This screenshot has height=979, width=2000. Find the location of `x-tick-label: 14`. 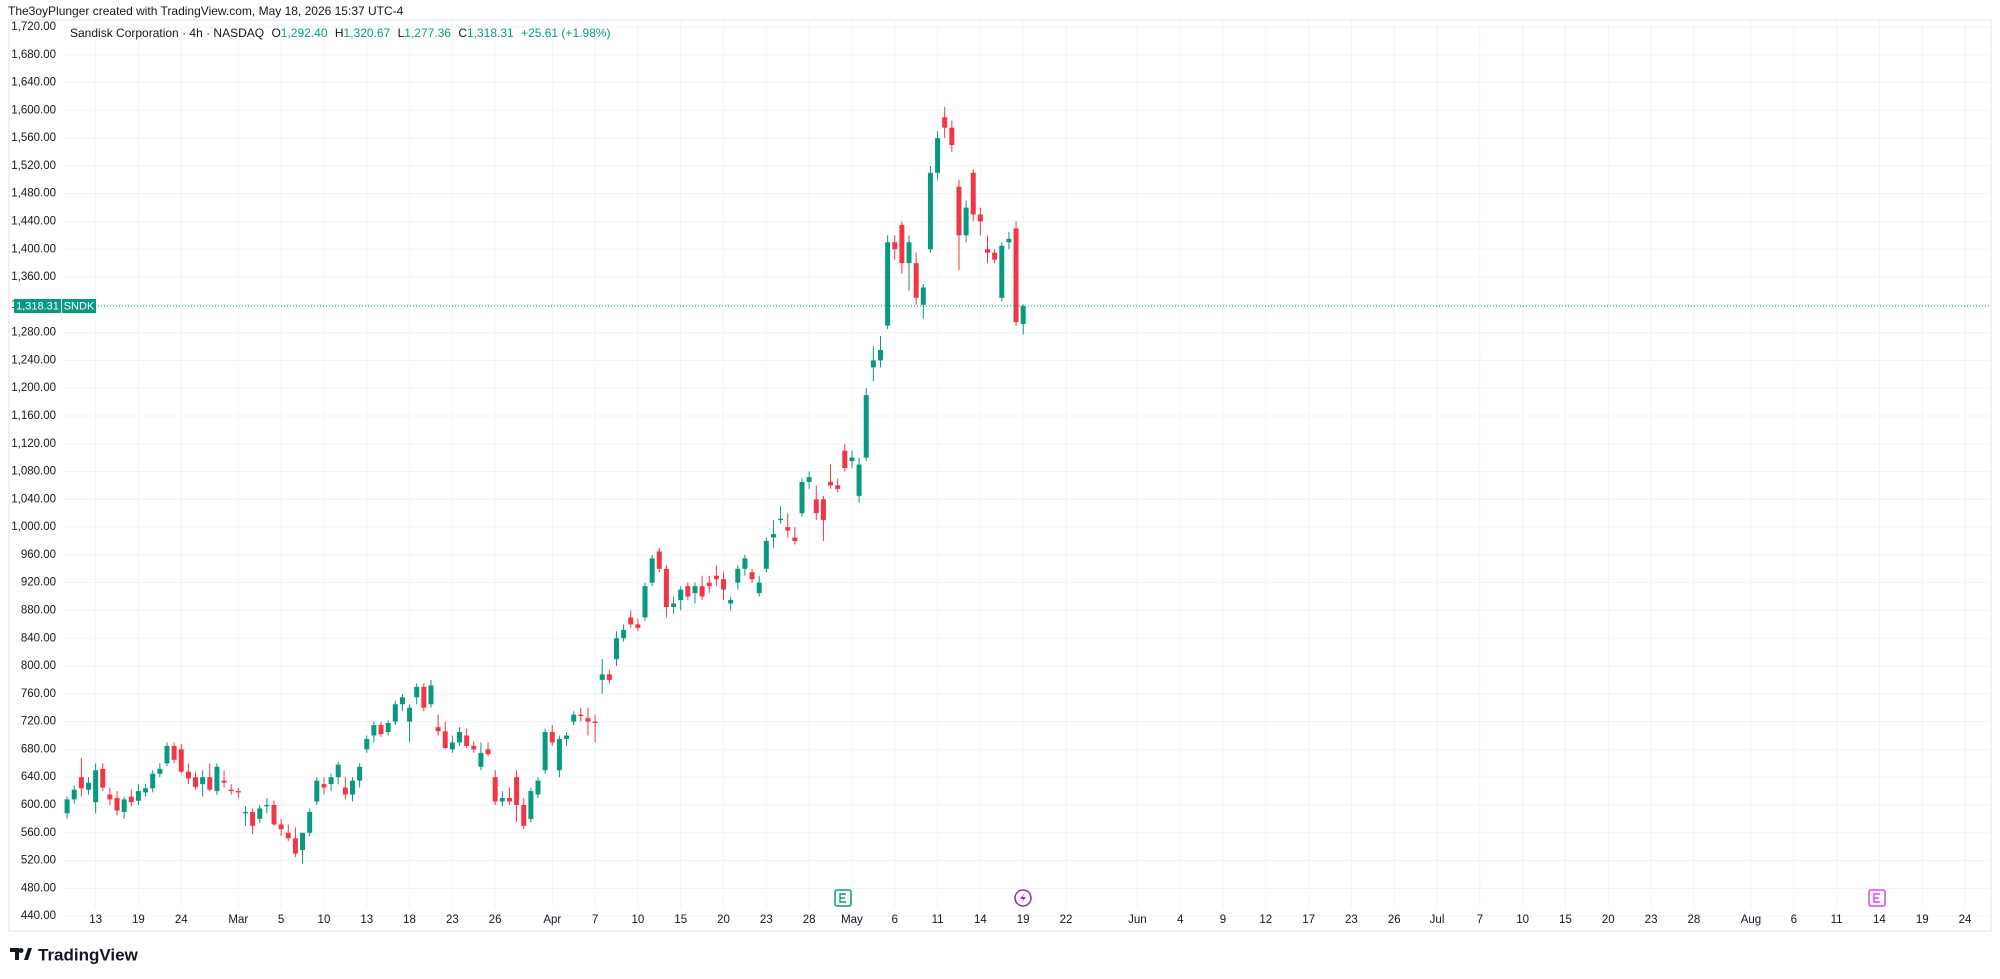

x-tick-label: 14 is located at coordinates (980, 920).